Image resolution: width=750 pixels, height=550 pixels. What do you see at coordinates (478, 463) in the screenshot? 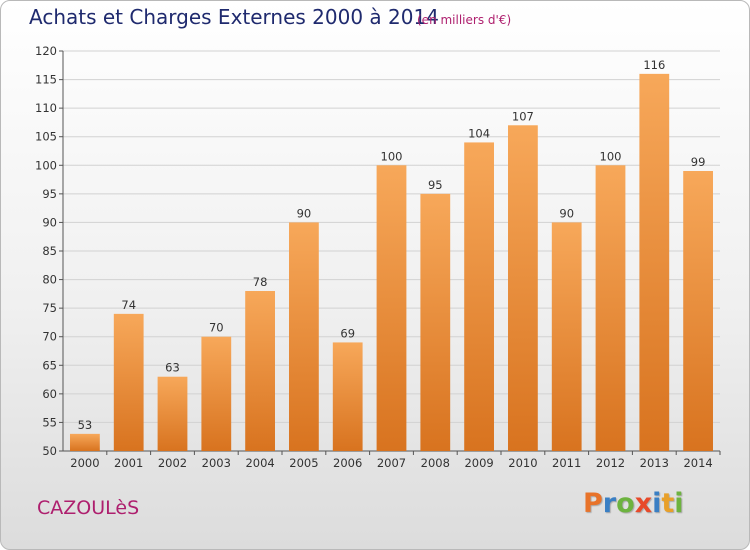
I see `x-tick-label: 2009` at bounding box center [478, 463].